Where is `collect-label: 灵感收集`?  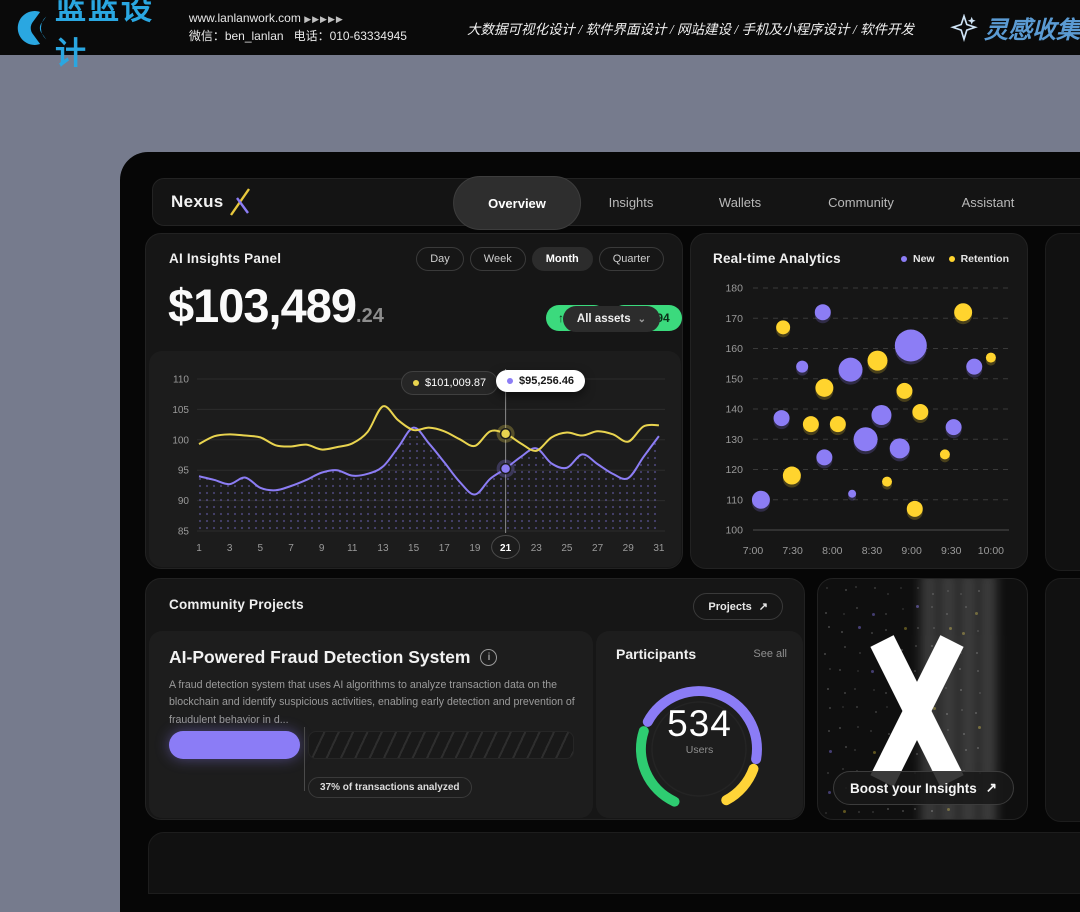
collect-label: 灵感收集 is located at coordinates (1032, 31).